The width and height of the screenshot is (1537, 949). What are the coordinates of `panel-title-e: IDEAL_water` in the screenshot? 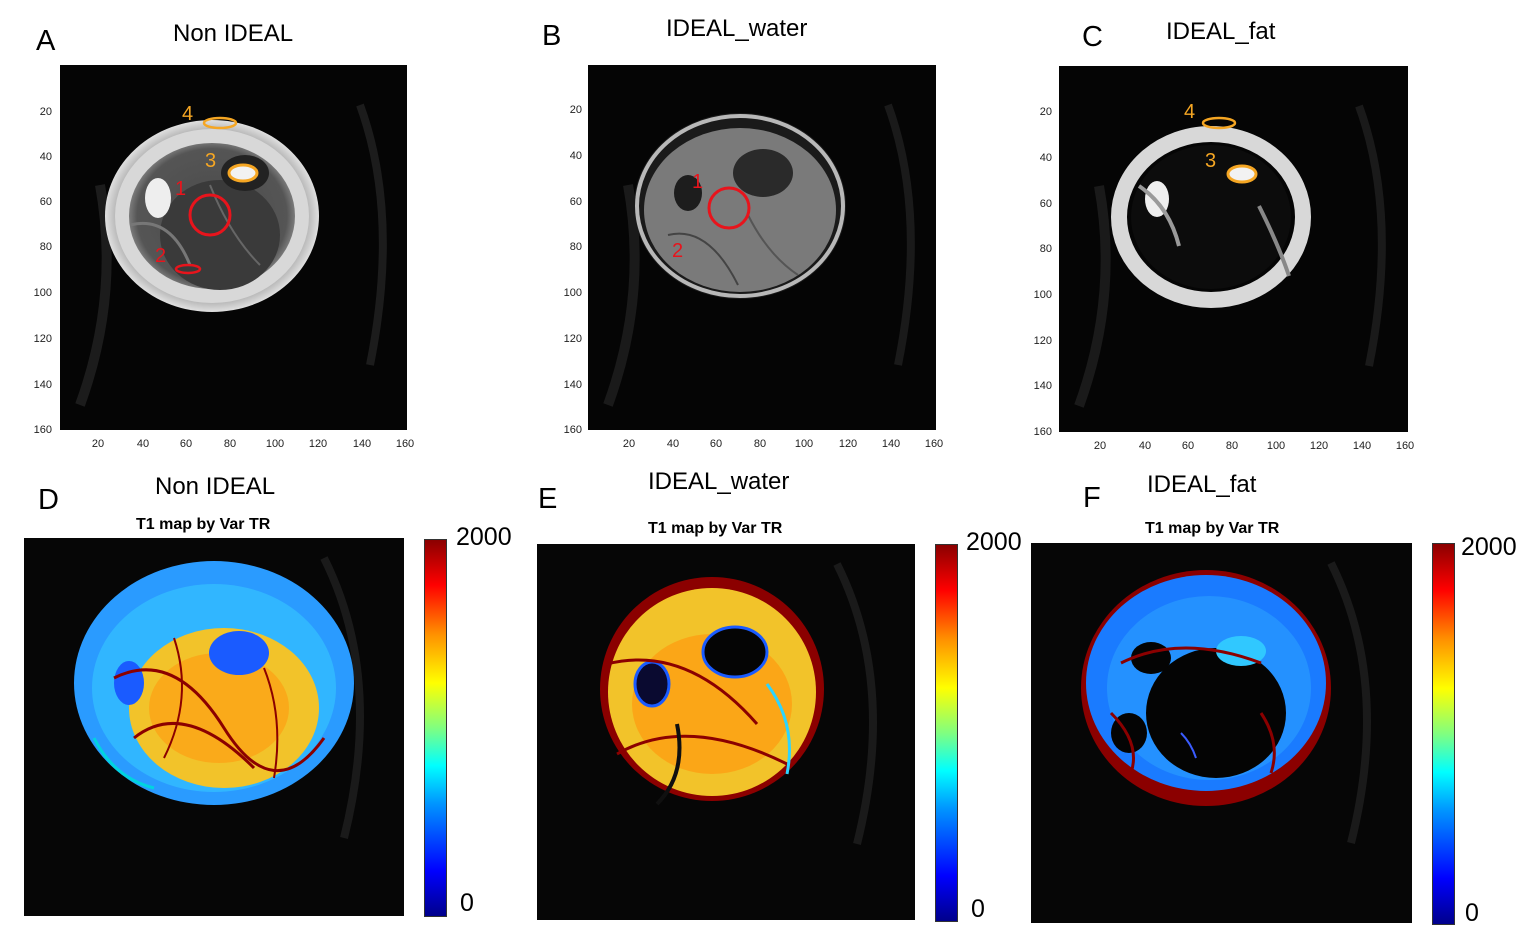 It's located at (719, 481).